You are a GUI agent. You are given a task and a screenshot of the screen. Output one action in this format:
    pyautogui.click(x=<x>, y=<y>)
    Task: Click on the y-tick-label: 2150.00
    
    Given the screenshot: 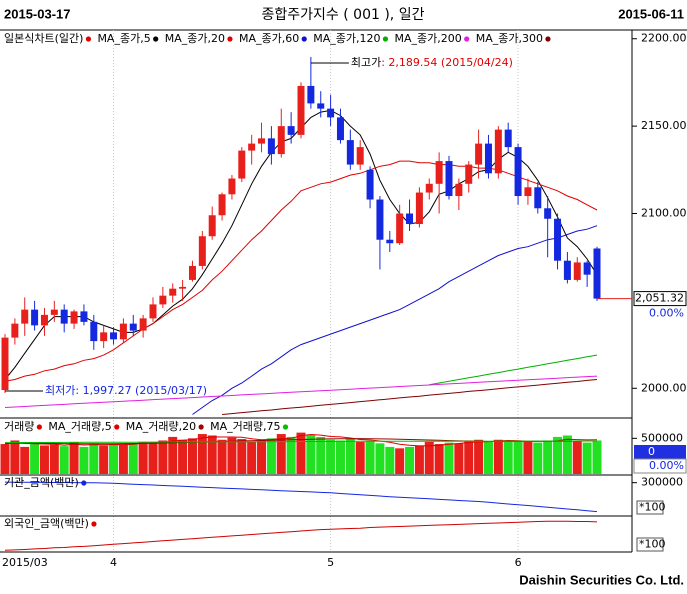 What is the action you would take?
    pyautogui.click(x=664, y=125)
    